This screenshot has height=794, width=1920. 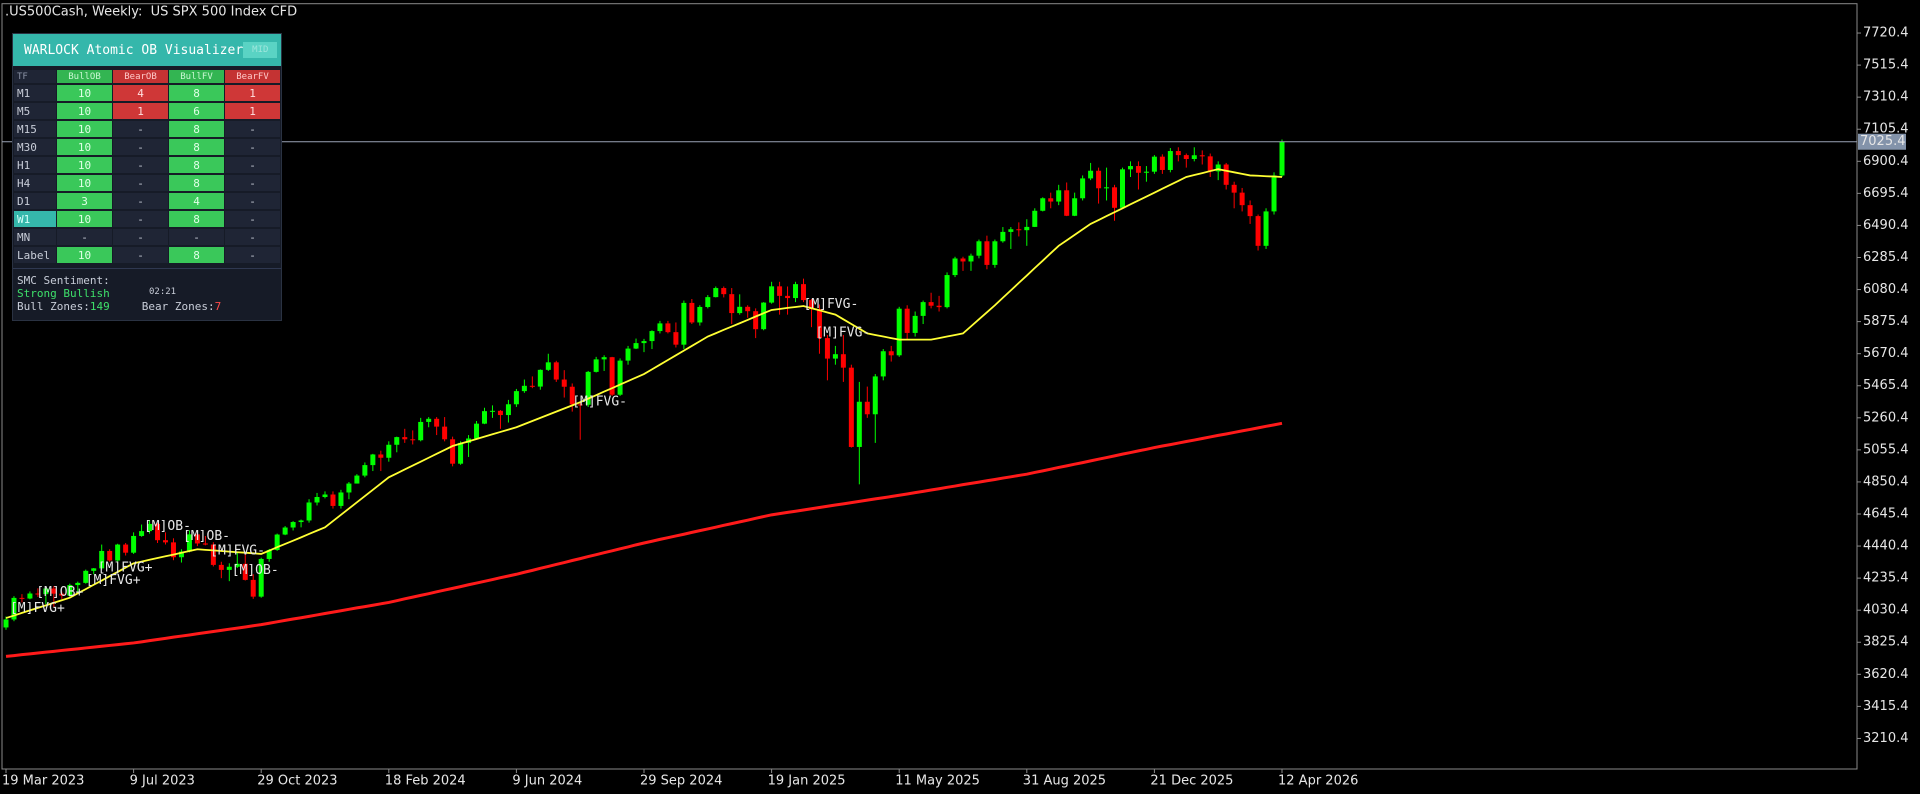 What do you see at coordinates (1886, 417) in the screenshot?
I see `y-tick-label: 5260.4` at bounding box center [1886, 417].